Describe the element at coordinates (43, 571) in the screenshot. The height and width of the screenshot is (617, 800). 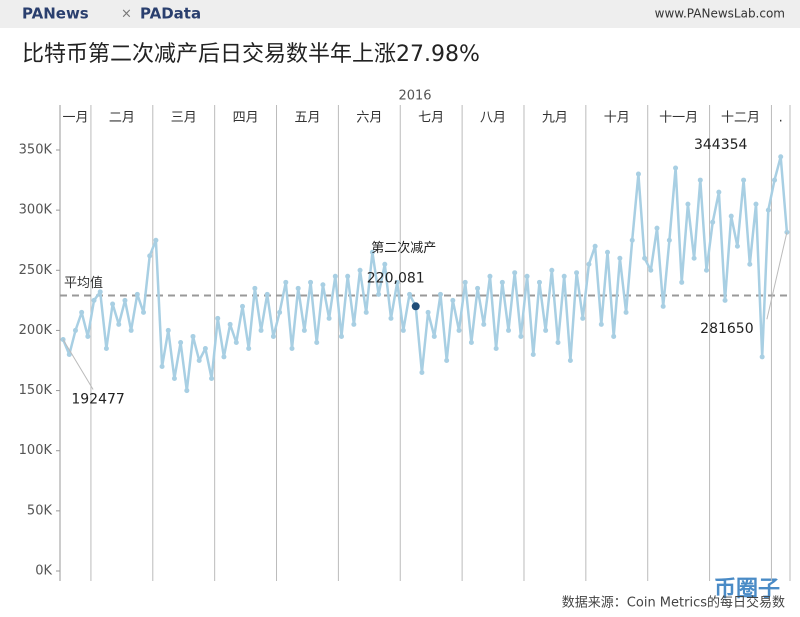
I see `y-tick-label: 0K` at that location.